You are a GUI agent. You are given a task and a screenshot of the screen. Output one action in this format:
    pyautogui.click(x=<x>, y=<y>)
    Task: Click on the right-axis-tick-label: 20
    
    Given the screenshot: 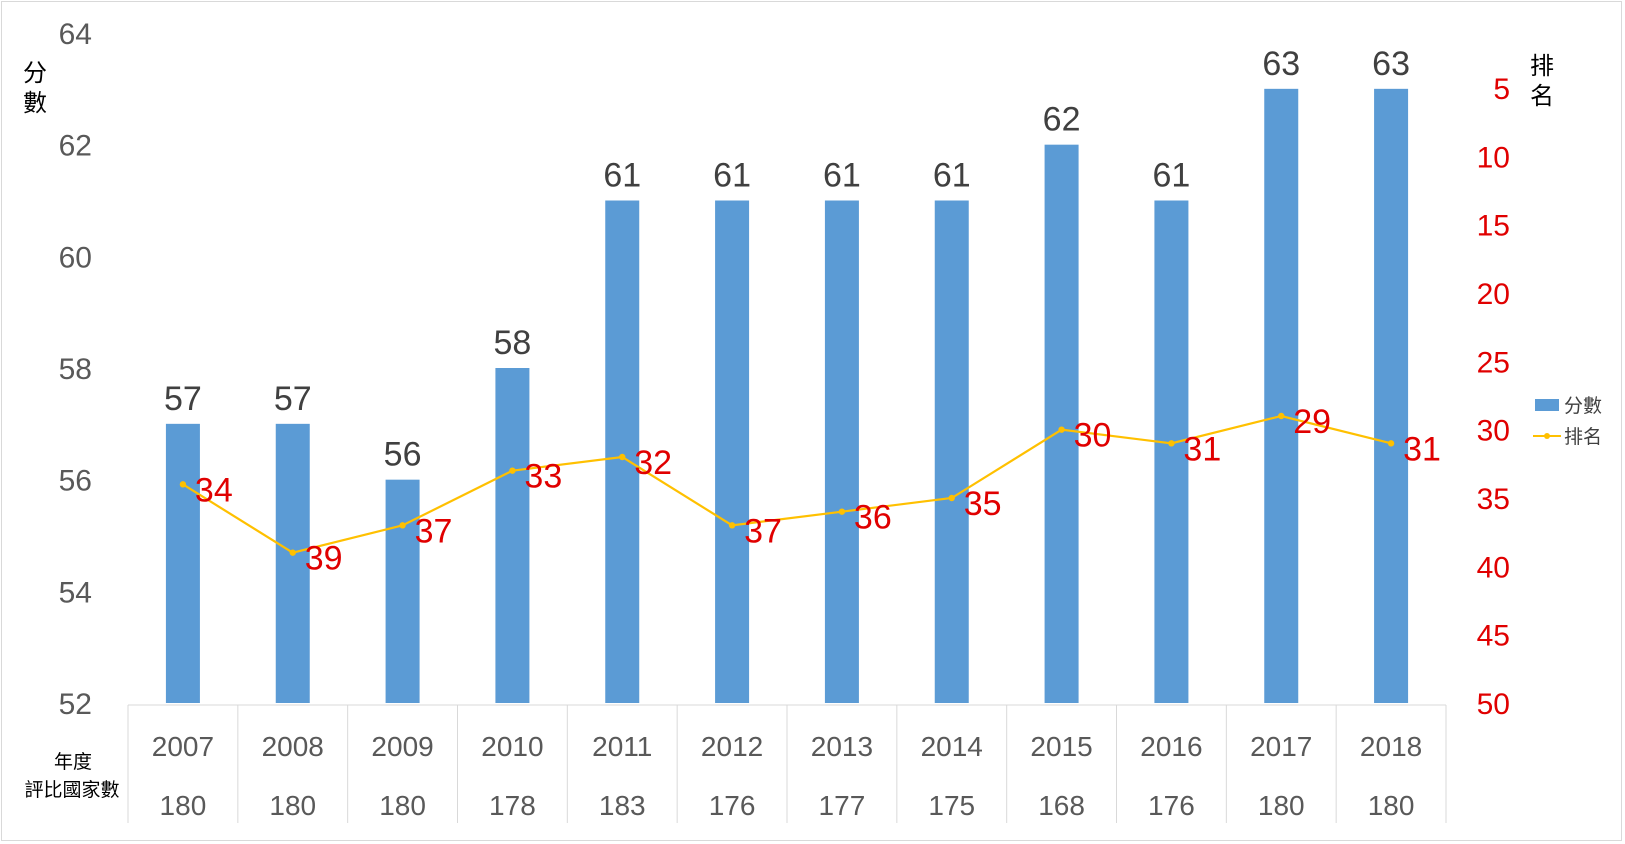 What is the action you would take?
    pyautogui.click(x=1493, y=294)
    